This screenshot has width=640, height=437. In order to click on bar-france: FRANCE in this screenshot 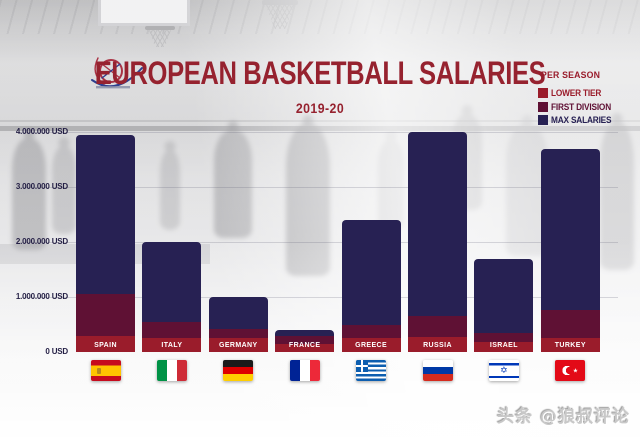, I will do `click(305, 341)`.